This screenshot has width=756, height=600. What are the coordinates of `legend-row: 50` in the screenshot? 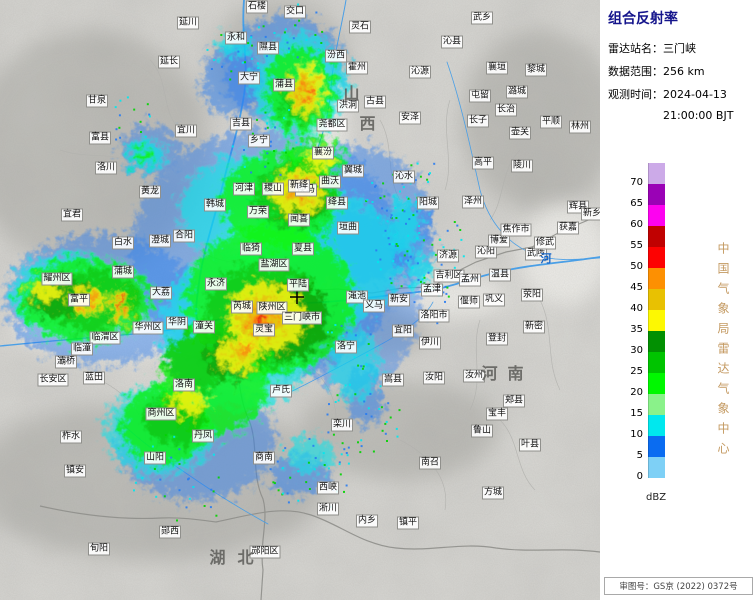 It's located at (644, 259).